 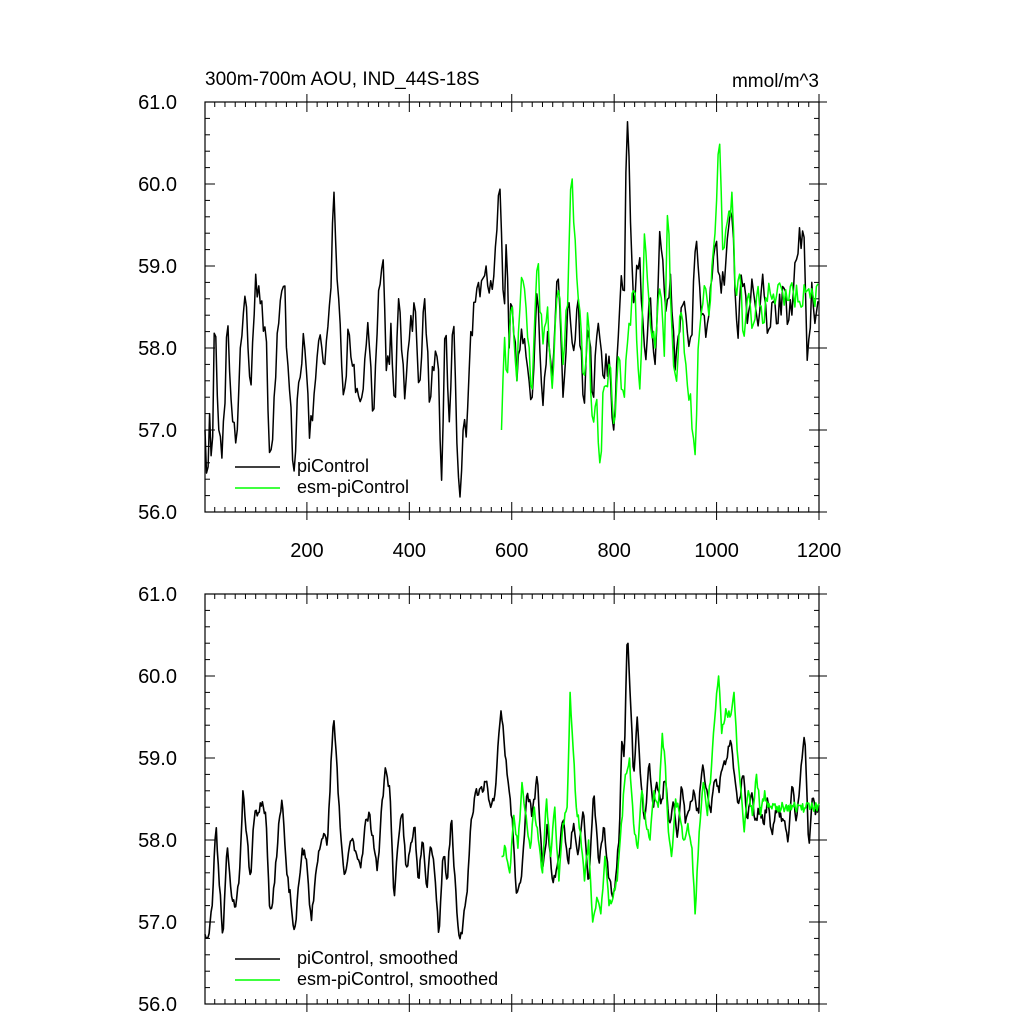 I want to click on chart-title: 300m-700m AOU, IND_44S-18S, so click(x=342, y=79).